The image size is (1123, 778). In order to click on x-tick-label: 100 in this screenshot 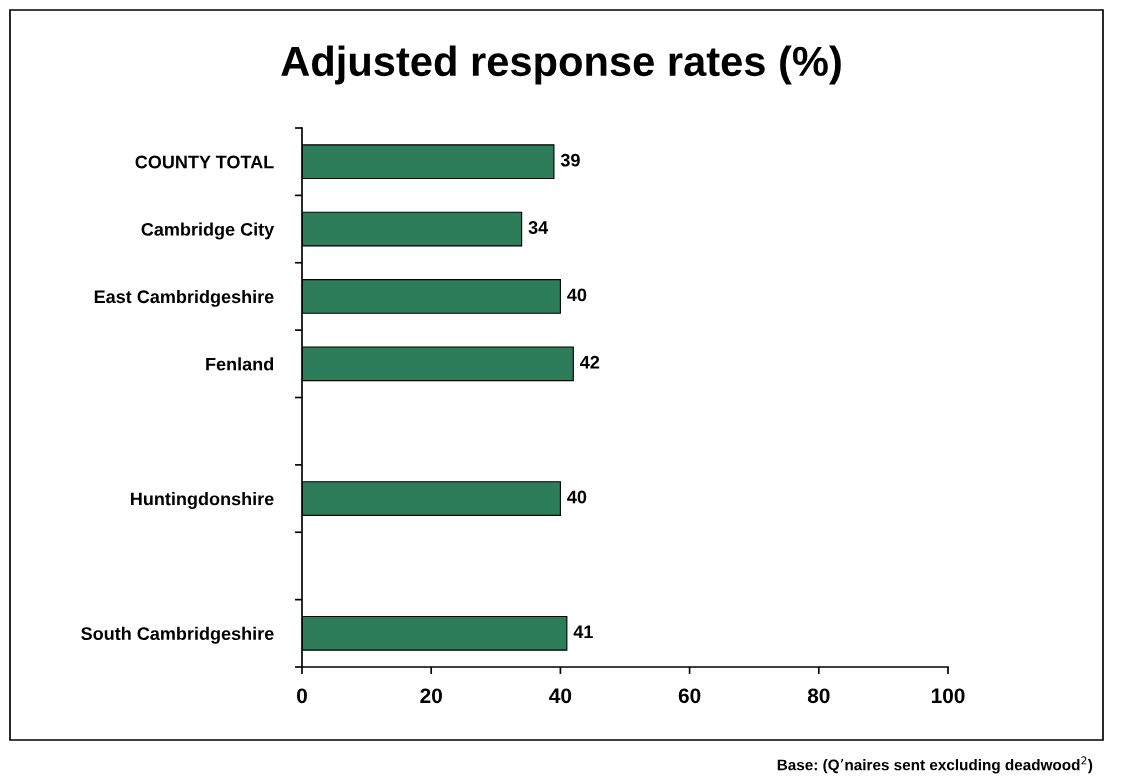, I will do `click(948, 696)`.